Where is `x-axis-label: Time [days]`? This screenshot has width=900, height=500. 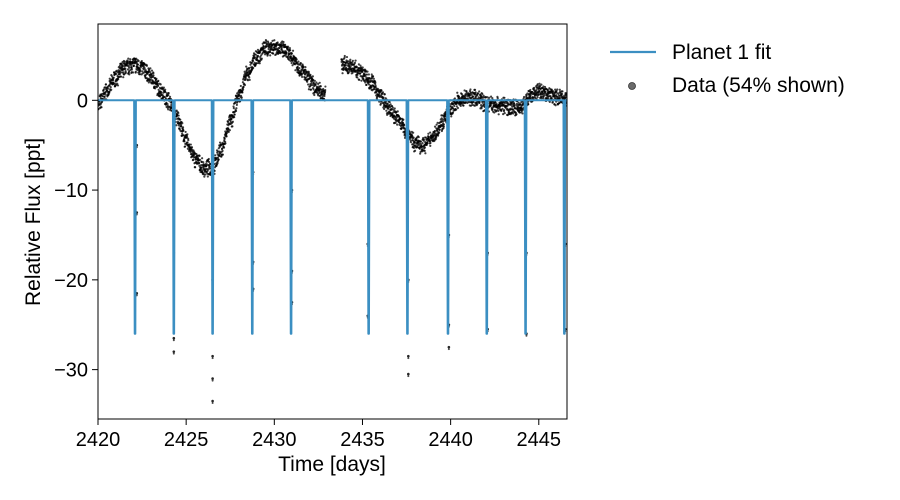
x-axis-label: Time [days] is located at coordinates (332, 464).